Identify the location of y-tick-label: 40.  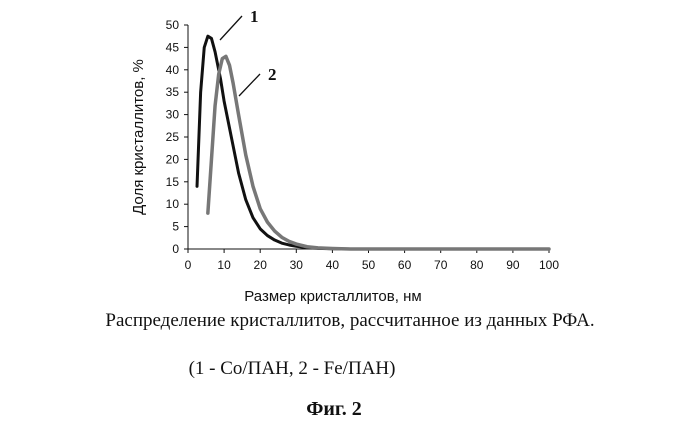
(173, 70).